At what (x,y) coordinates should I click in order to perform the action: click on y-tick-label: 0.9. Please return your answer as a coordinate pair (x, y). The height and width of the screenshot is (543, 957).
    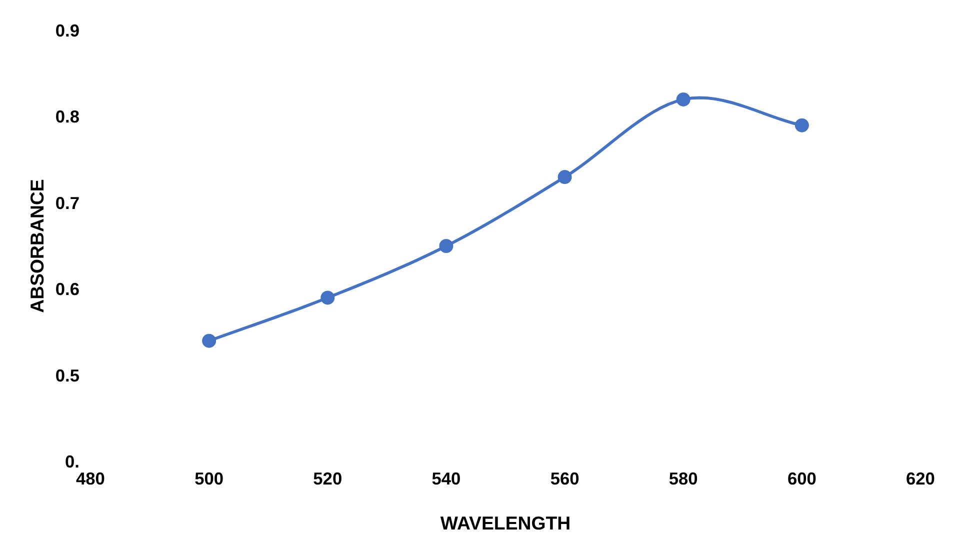
    Looking at the image, I should click on (67, 30).